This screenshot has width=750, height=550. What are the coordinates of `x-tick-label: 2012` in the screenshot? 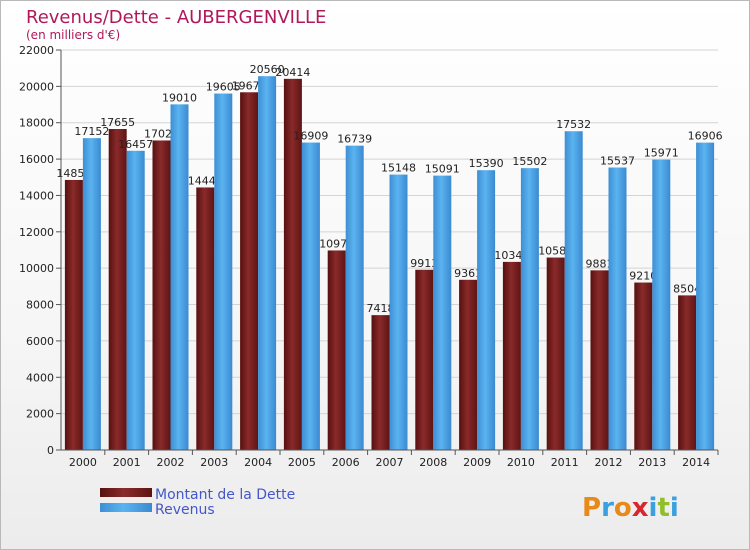 It's located at (609, 462).